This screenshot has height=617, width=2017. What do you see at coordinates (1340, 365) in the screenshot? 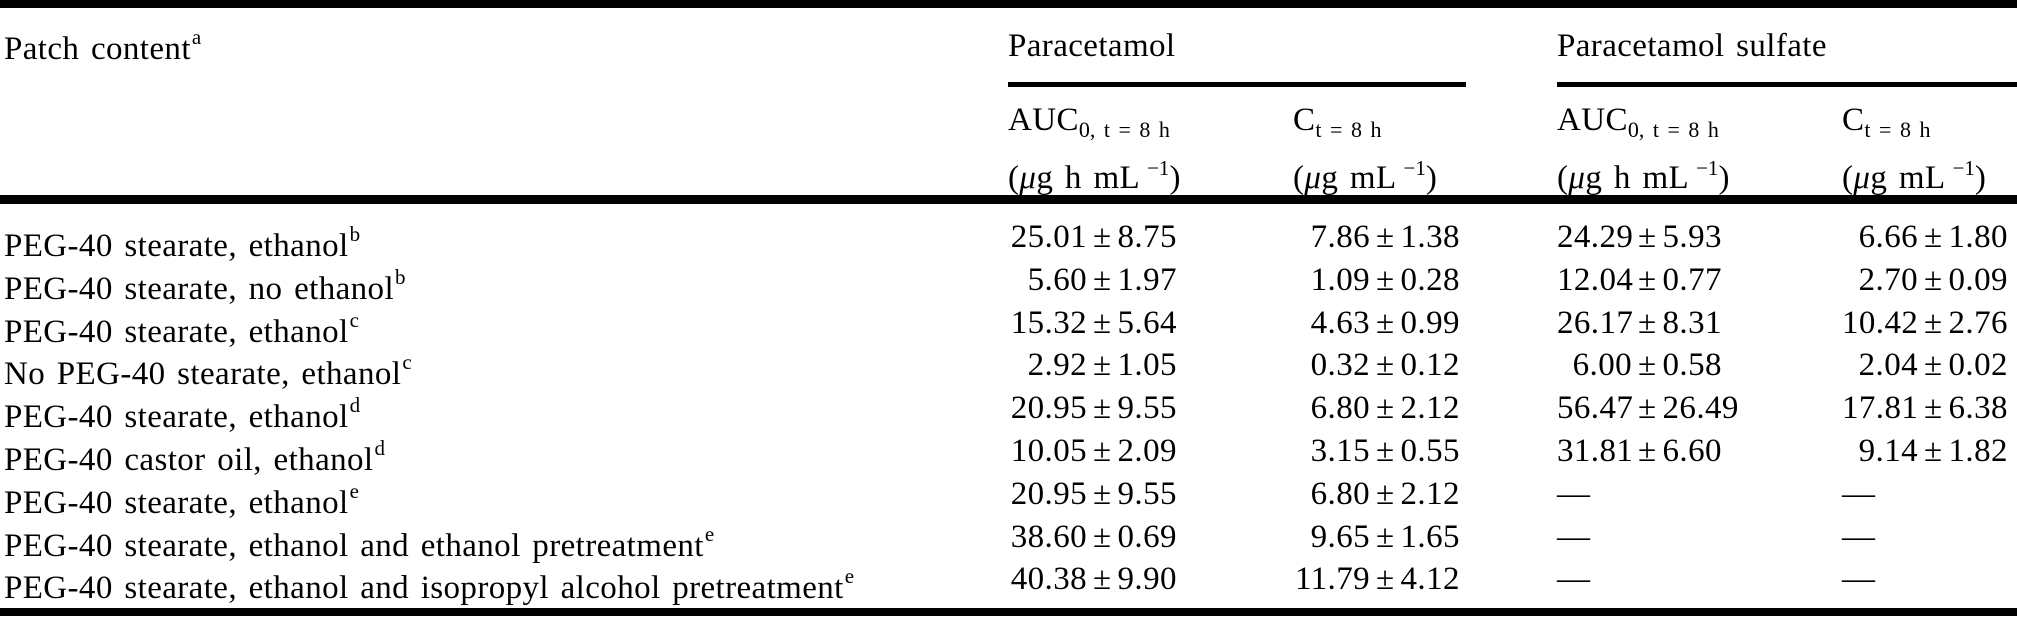
I see `mean-value: 0.32` at bounding box center [1340, 365].